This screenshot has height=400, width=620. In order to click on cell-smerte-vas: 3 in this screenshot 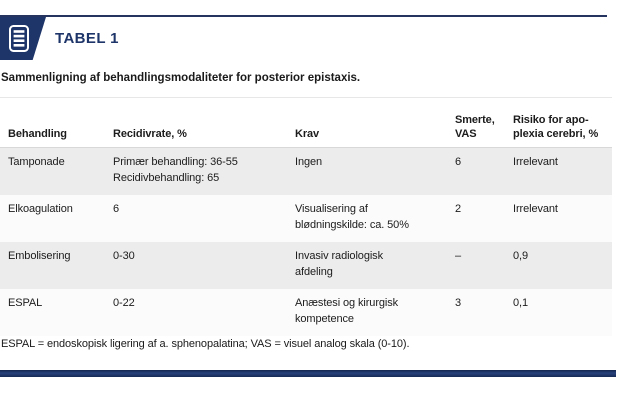, I will do `click(458, 303)`.